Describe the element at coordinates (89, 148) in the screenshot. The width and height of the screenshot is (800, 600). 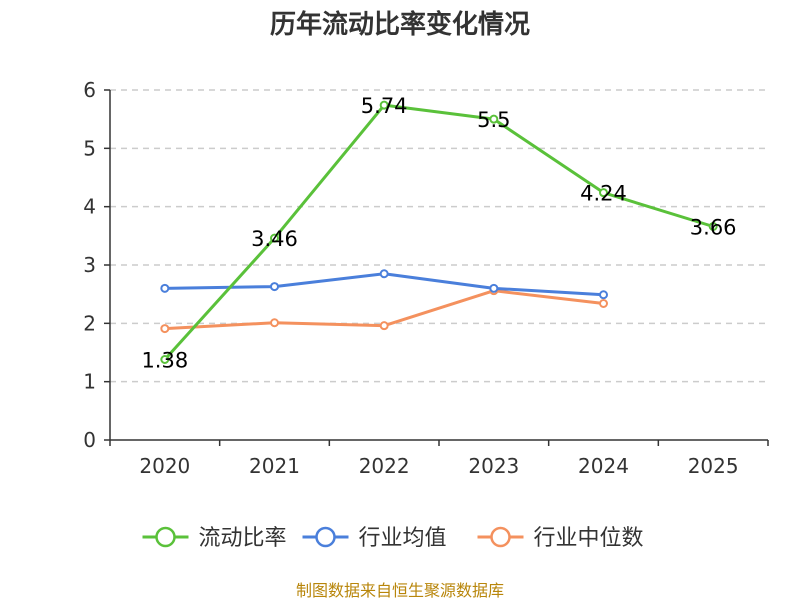
I see `y-tick-label: 5` at that location.